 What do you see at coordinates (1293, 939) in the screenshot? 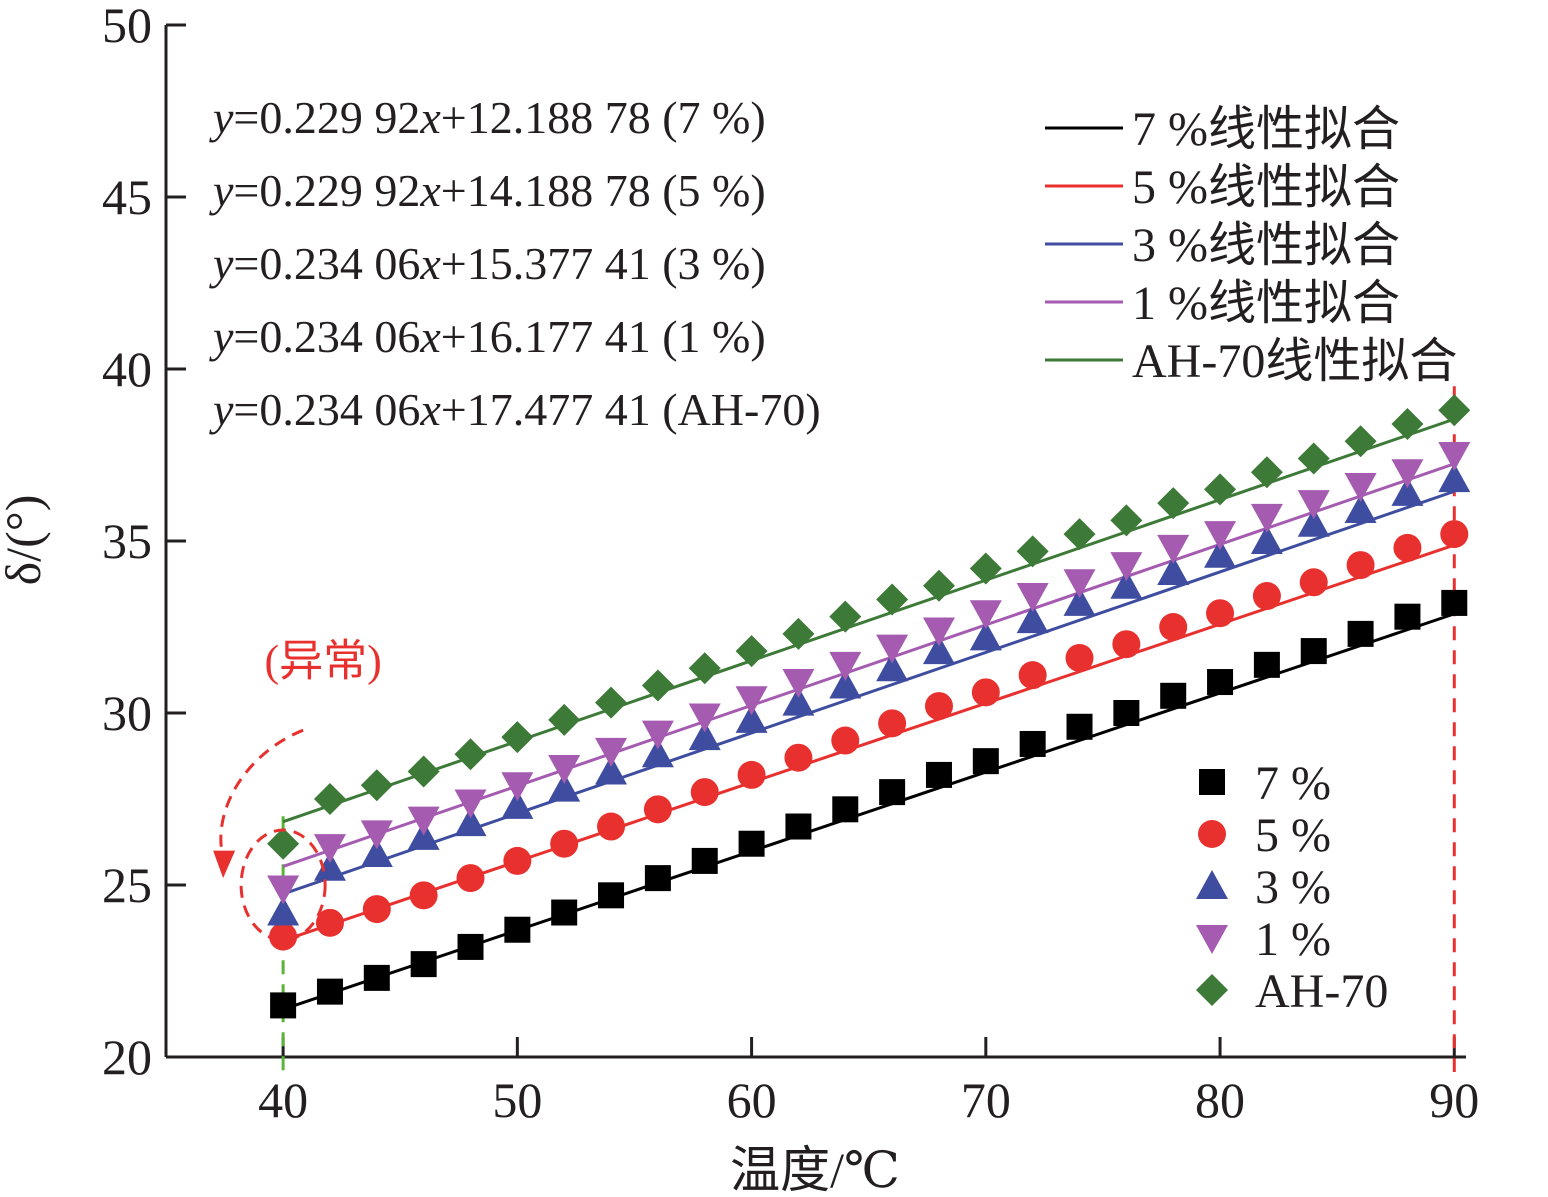
I see `marker-legend-label: 1 %` at bounding box center [1293, 939].